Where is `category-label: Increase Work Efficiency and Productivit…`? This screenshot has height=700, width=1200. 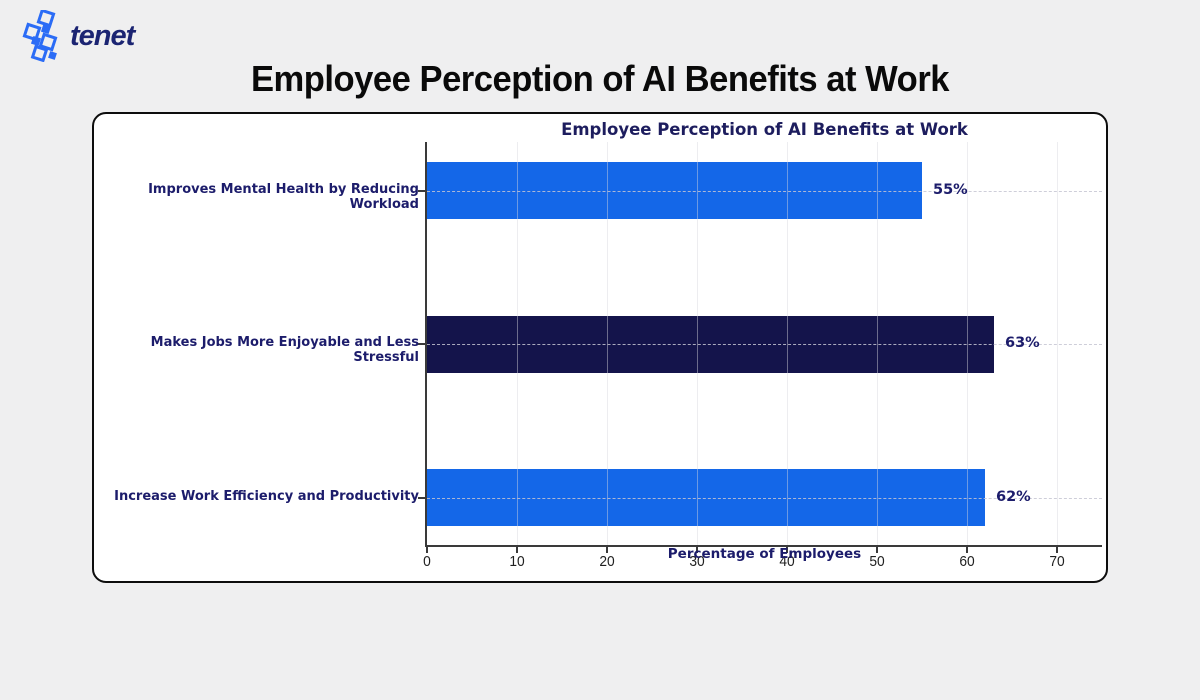
category-label: Increase Work Efficiency and Productivit… is located at coordinates (266, 496).